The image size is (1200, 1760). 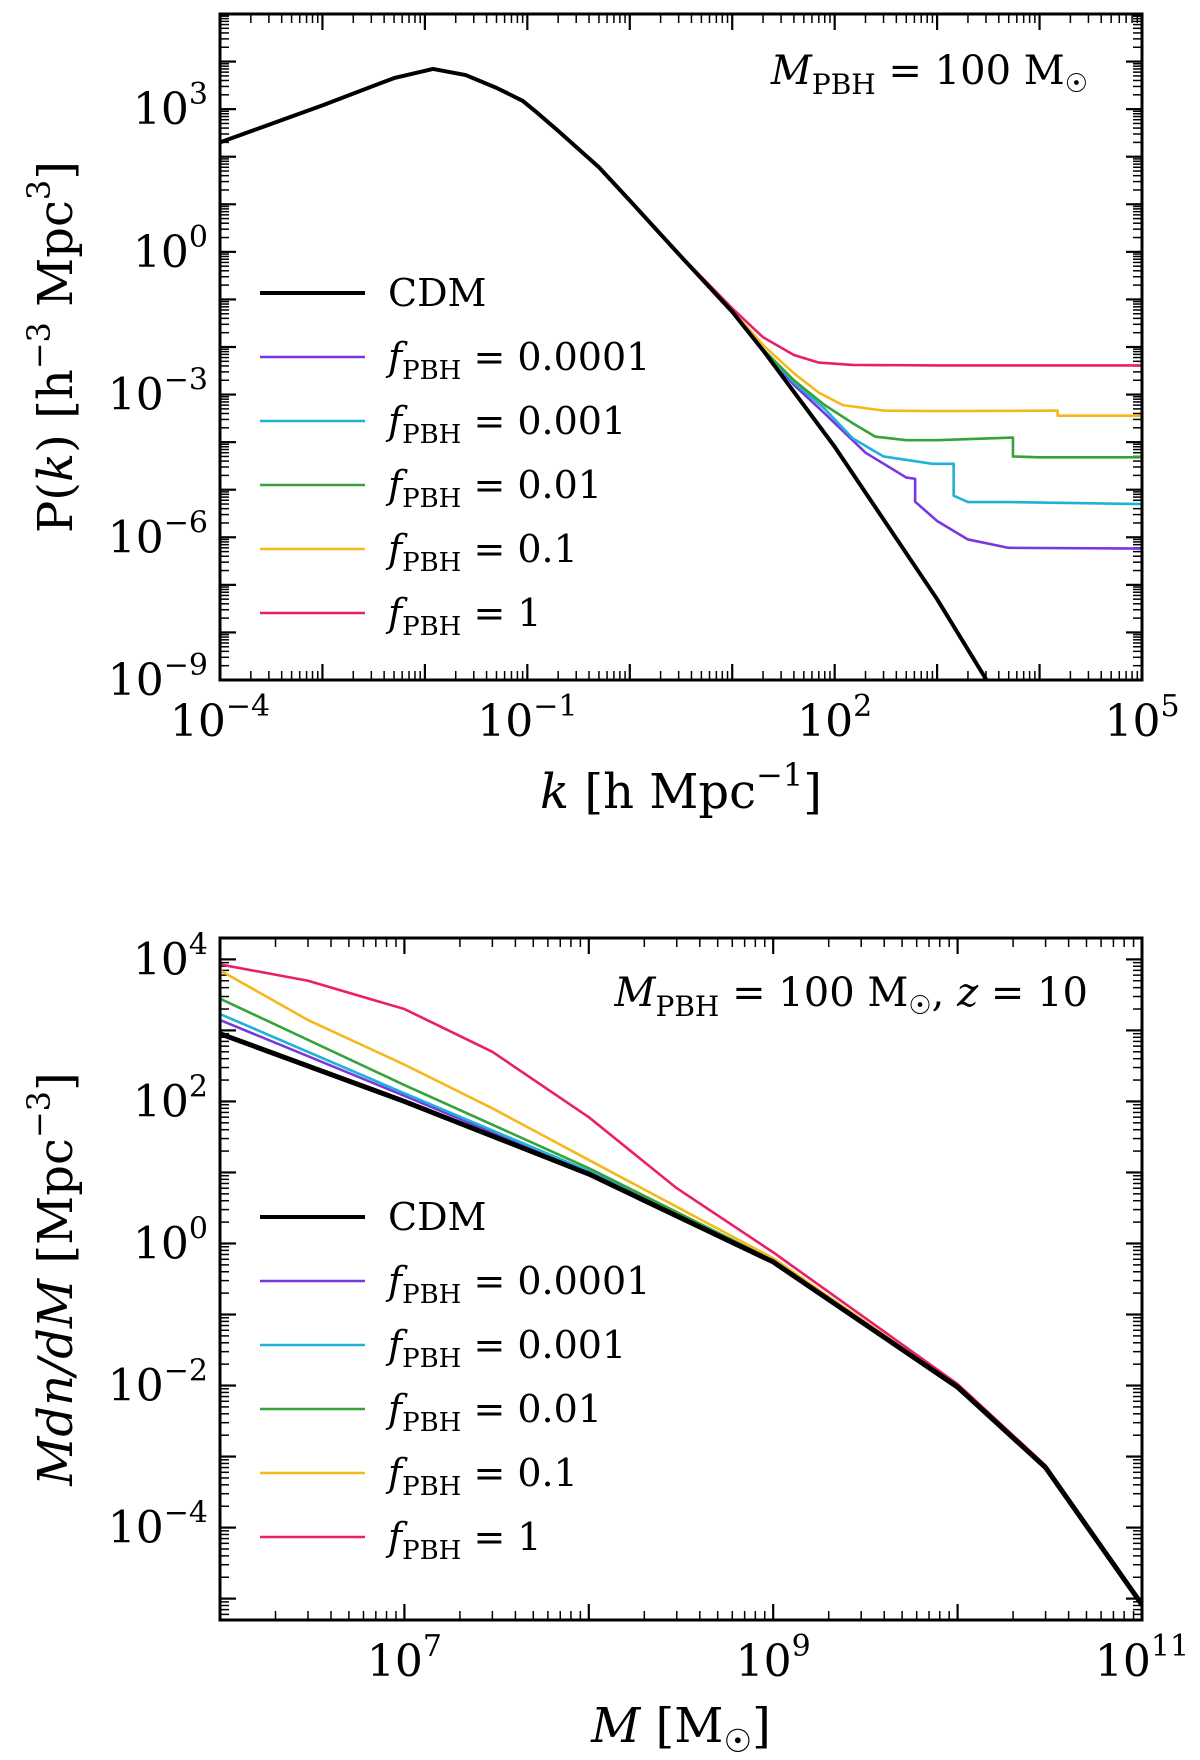 I want to click on y-tick-label: 10², so click(x=170, y=1098).